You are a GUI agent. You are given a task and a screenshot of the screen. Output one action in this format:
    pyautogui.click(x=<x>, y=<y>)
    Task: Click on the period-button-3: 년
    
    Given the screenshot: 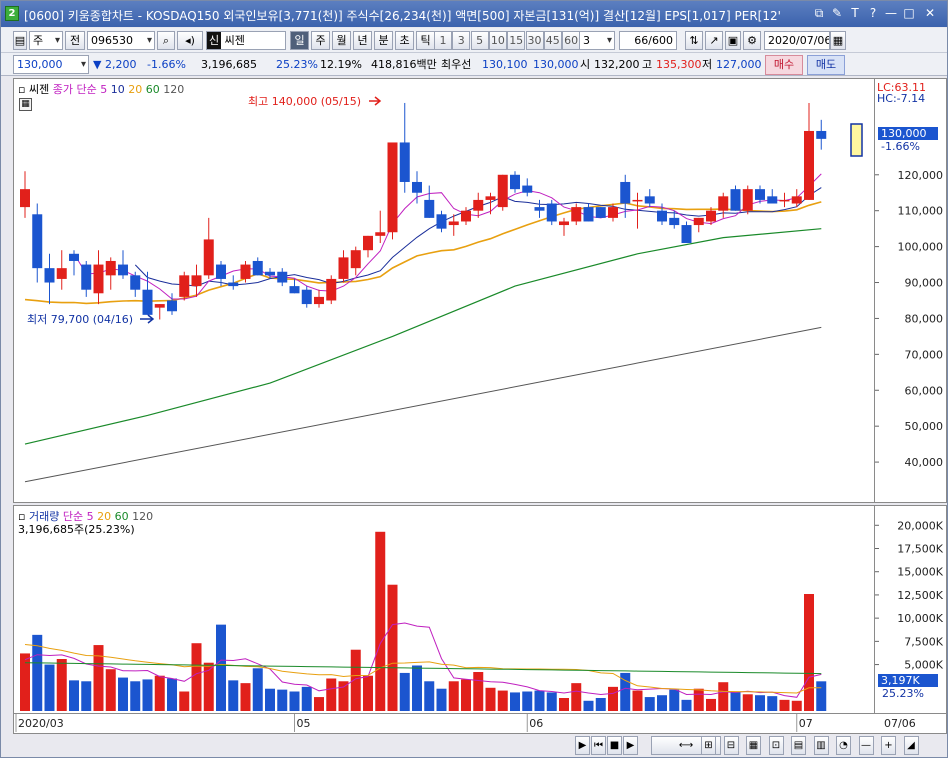 What is the action you would take?
    pyautogui.click(x=362, y=40)
    